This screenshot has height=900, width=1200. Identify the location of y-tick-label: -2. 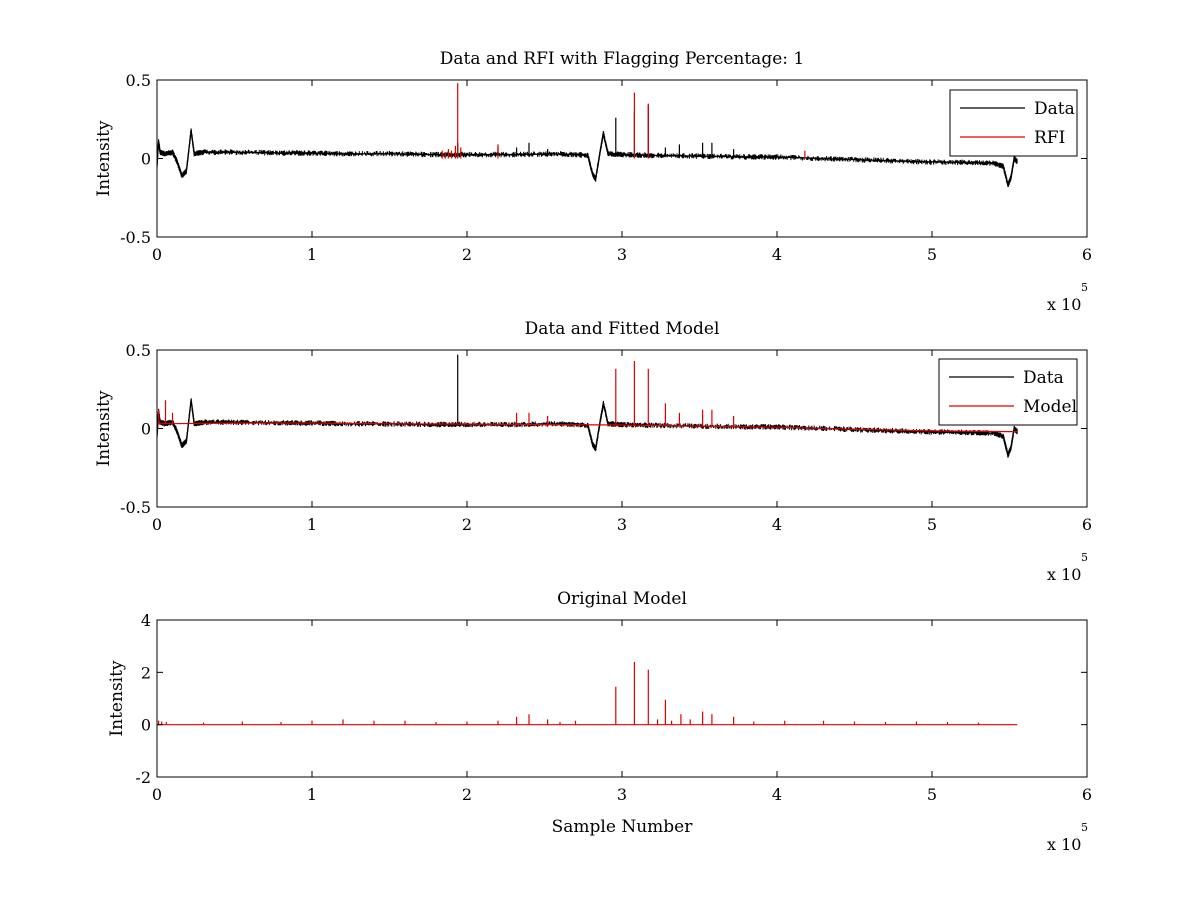
(143, 777).